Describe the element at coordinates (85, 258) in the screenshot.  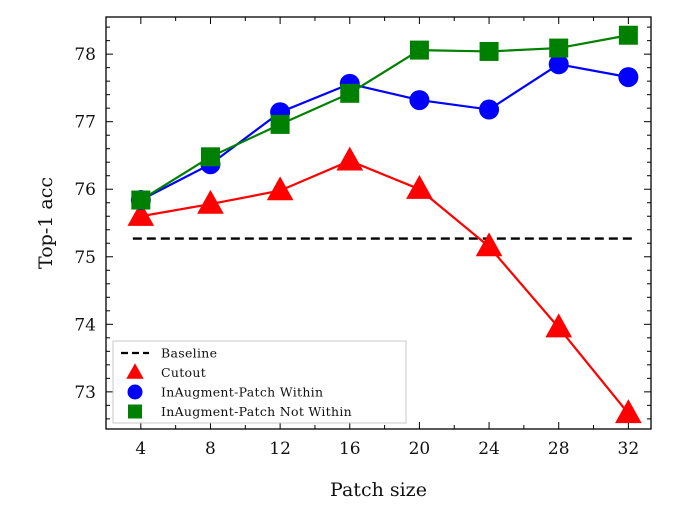
I see `y-tick-label: 75` at that location.